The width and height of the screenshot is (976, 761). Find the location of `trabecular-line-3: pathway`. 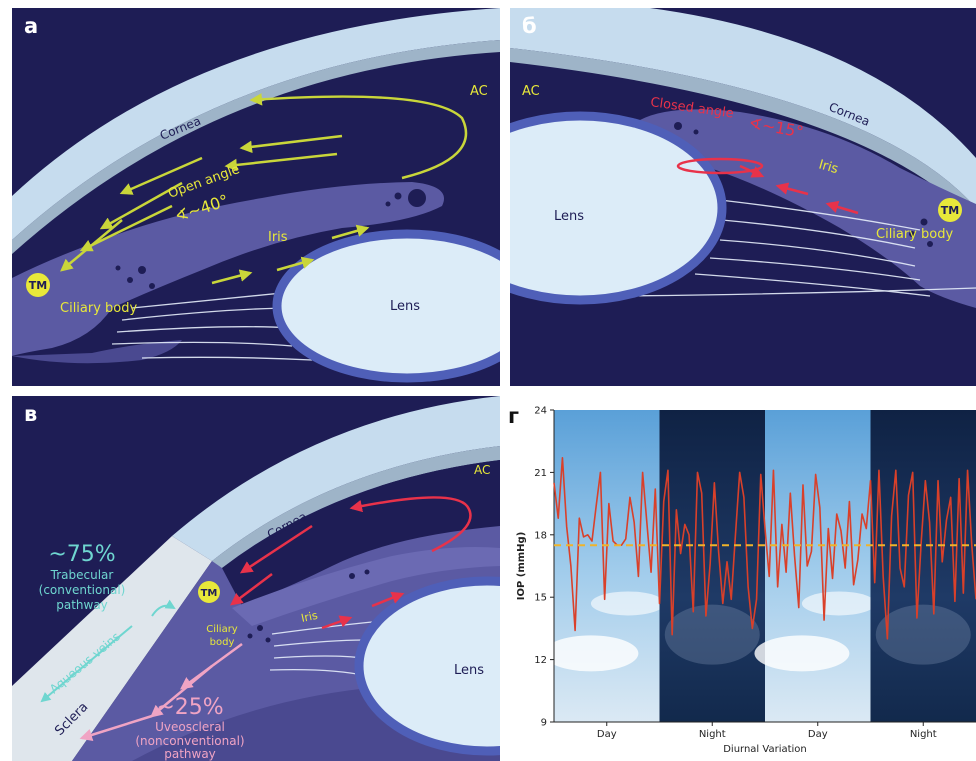

trabecular-line-3: pathway is located at coordinates (82, 605).